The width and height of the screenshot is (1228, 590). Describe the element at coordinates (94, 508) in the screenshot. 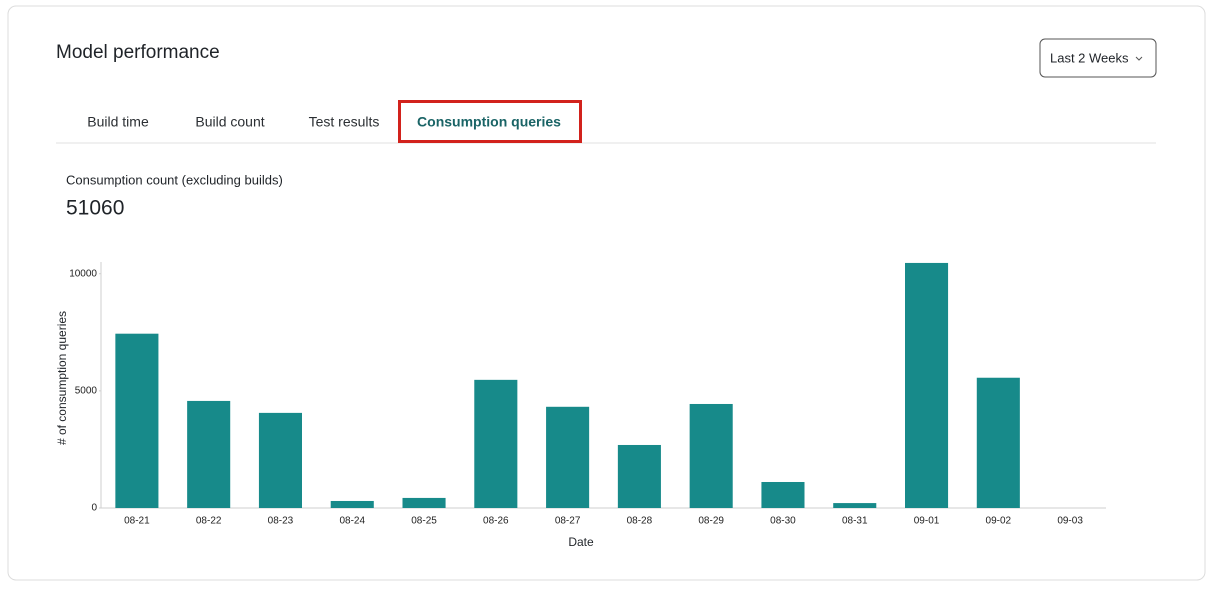

I see `y-tick-label: 0` at that location.